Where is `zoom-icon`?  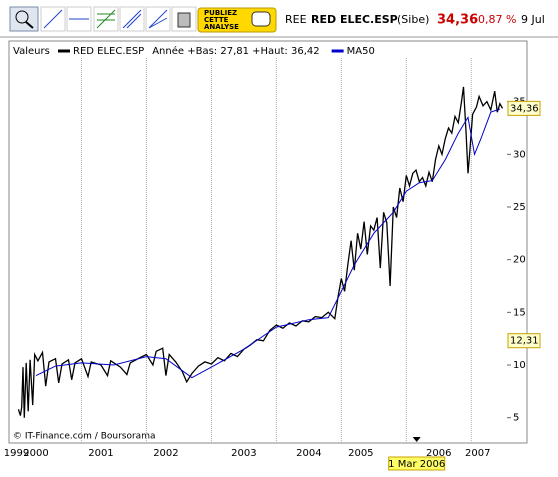 zoom-icon is located at coordinates (22, 17).